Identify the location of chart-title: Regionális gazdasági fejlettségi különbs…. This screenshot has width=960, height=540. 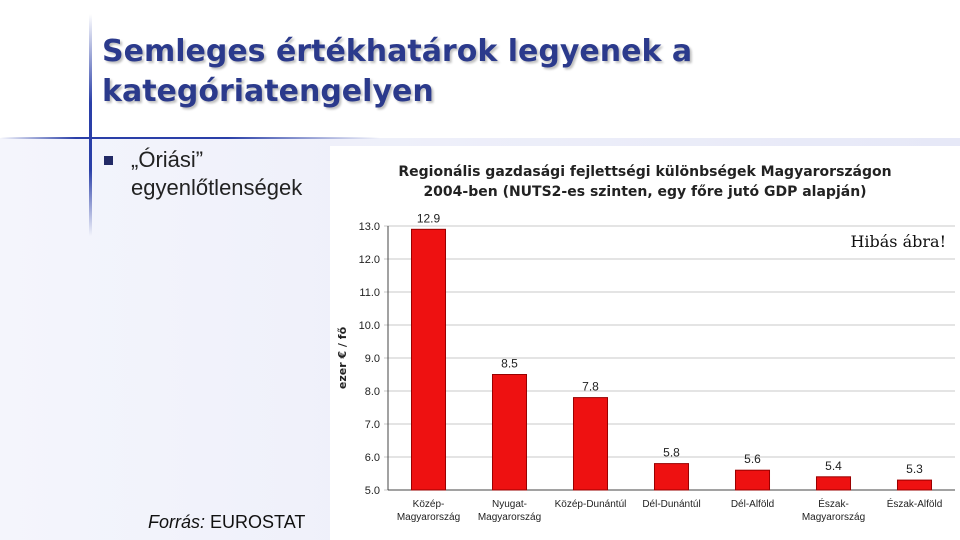
(645, 182).